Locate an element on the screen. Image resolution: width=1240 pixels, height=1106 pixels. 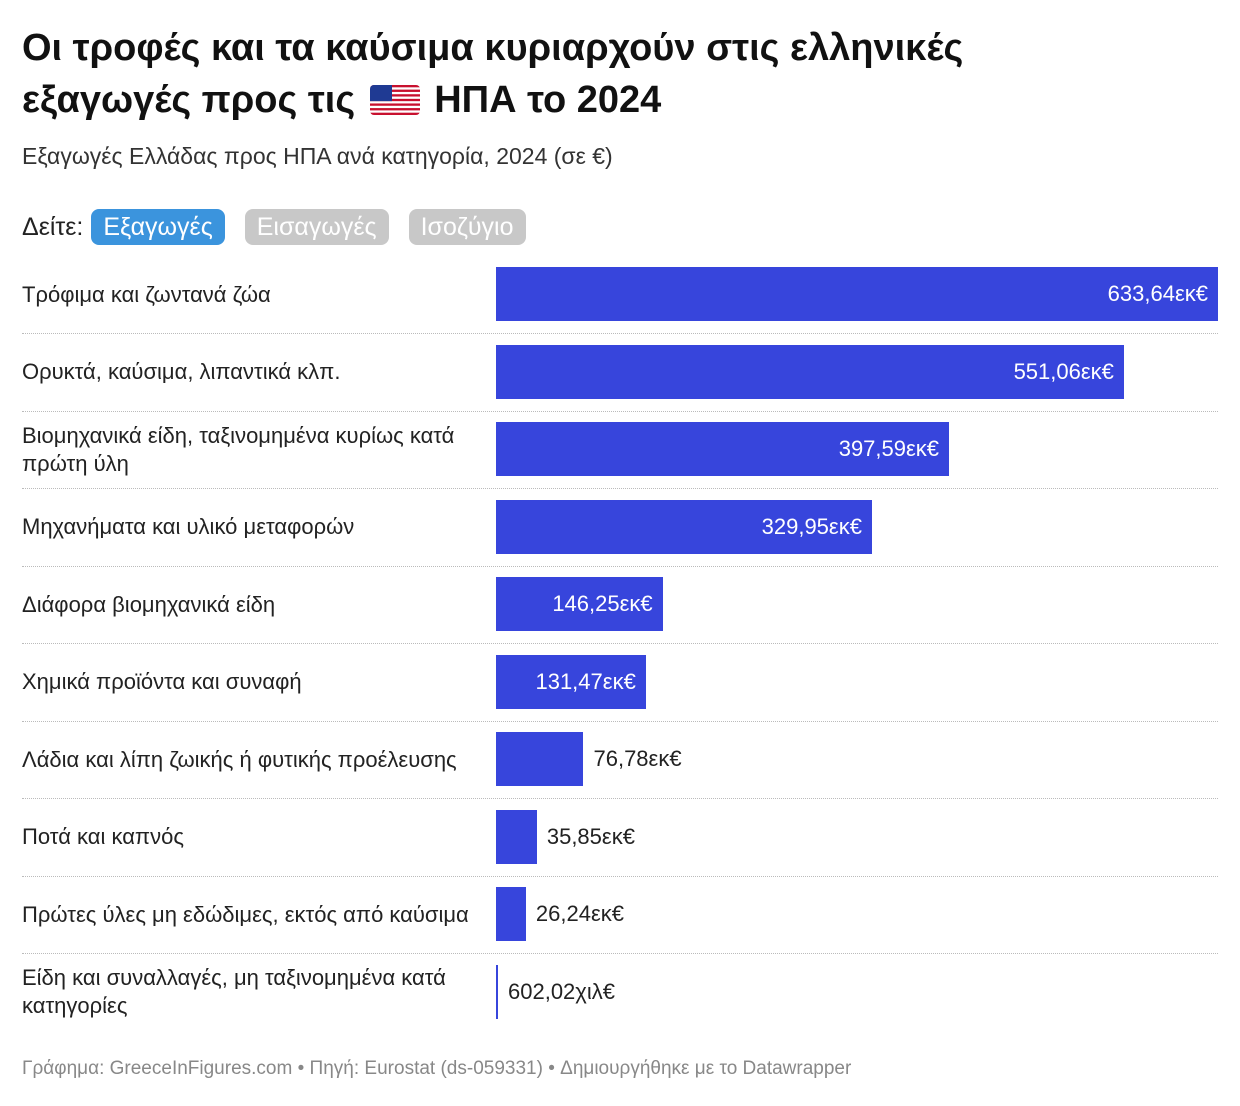
chart-row: Χημικά προϊόντα και συναφή 131,47εκ€ is located at coordinates (620, 683).